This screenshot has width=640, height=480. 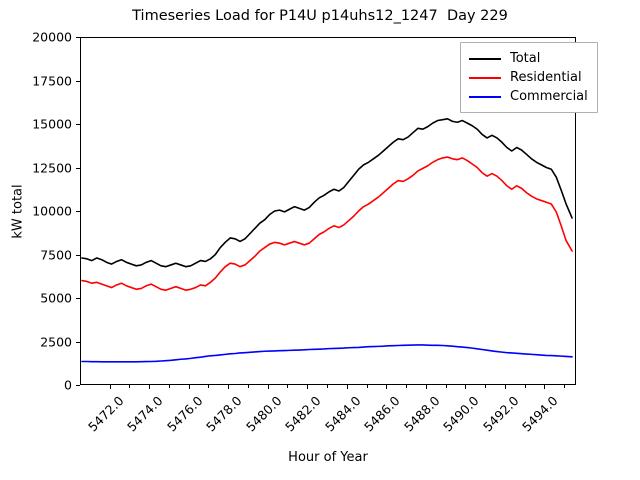 What do you see at coordinates (52, 167) in the screenshot?
I see `y-tick-label: 12500` at bounding box center [52, 167].